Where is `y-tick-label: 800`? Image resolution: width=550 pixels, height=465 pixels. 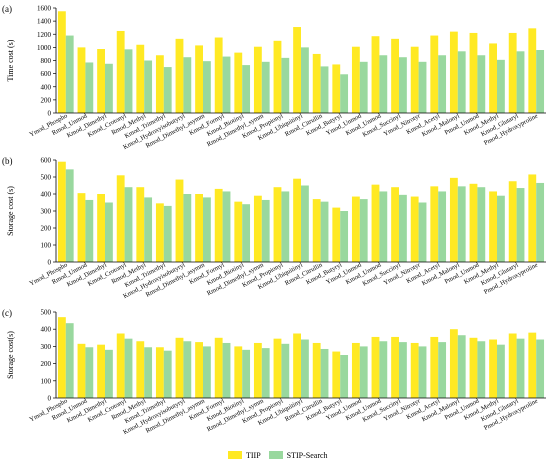 y-tick-label: 800 is located at coordinates (46, 61).